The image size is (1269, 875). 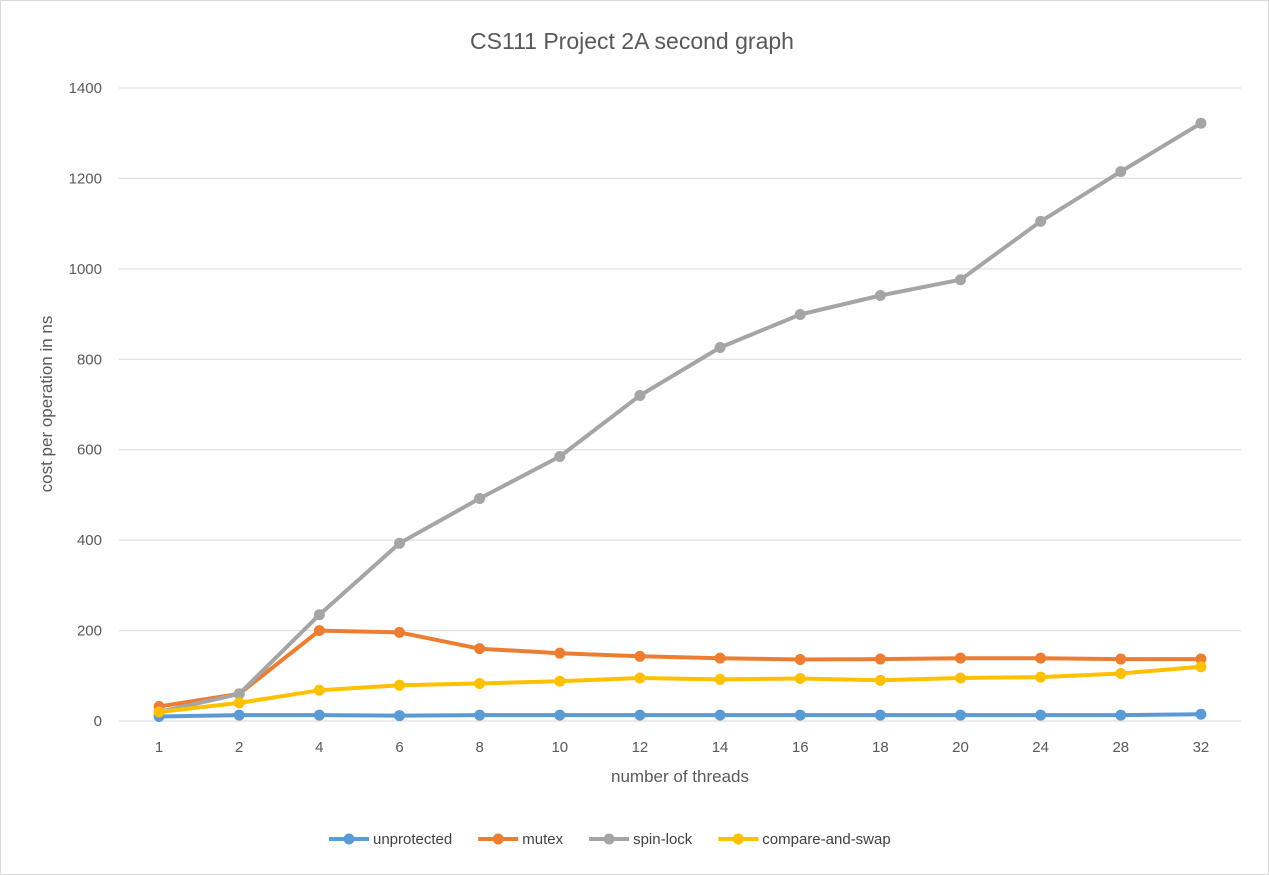 What do you see at coordinates (89, 540) in the screenshot?
I see `y-tick-label: 400` at bounding box center [89, 540].